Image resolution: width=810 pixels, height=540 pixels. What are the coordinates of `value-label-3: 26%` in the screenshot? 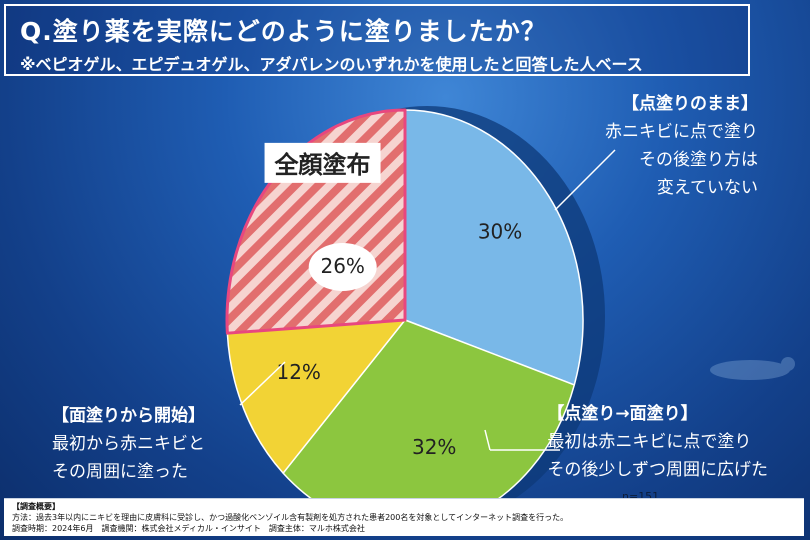 It's located at (342, 266).